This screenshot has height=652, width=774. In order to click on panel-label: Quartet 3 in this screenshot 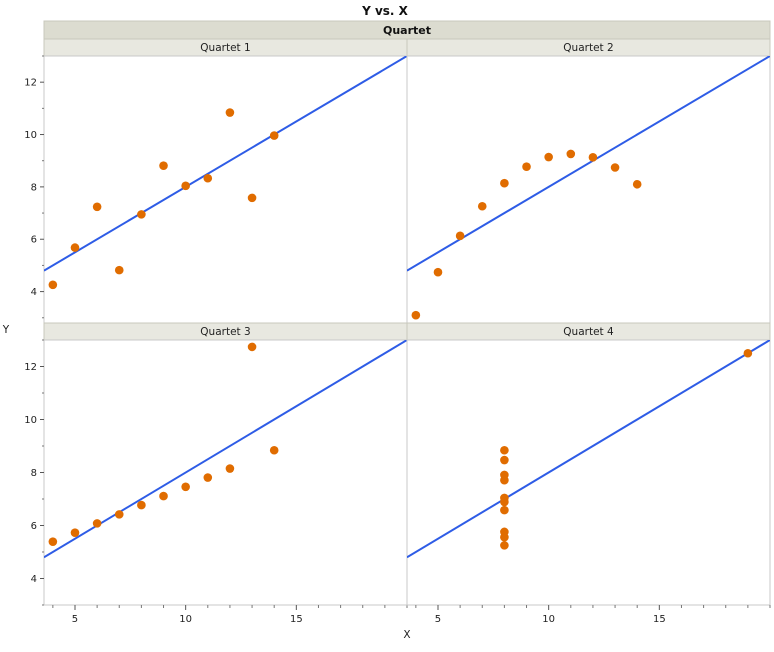, I will do `click(225, 332)`.